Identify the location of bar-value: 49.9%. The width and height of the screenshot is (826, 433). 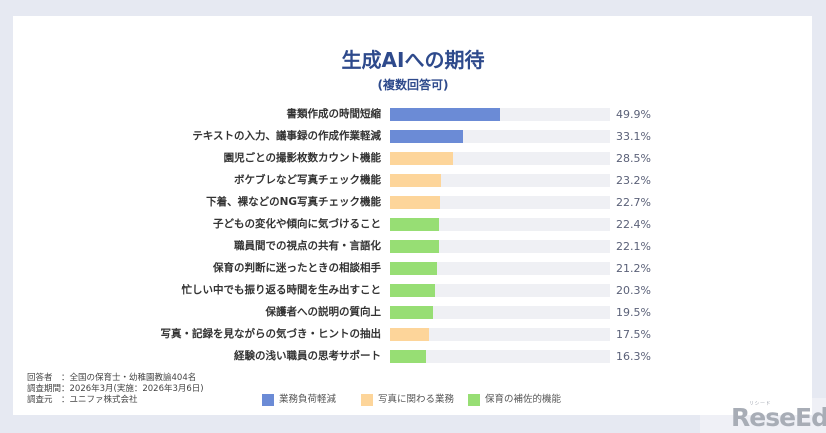
(633, 114).